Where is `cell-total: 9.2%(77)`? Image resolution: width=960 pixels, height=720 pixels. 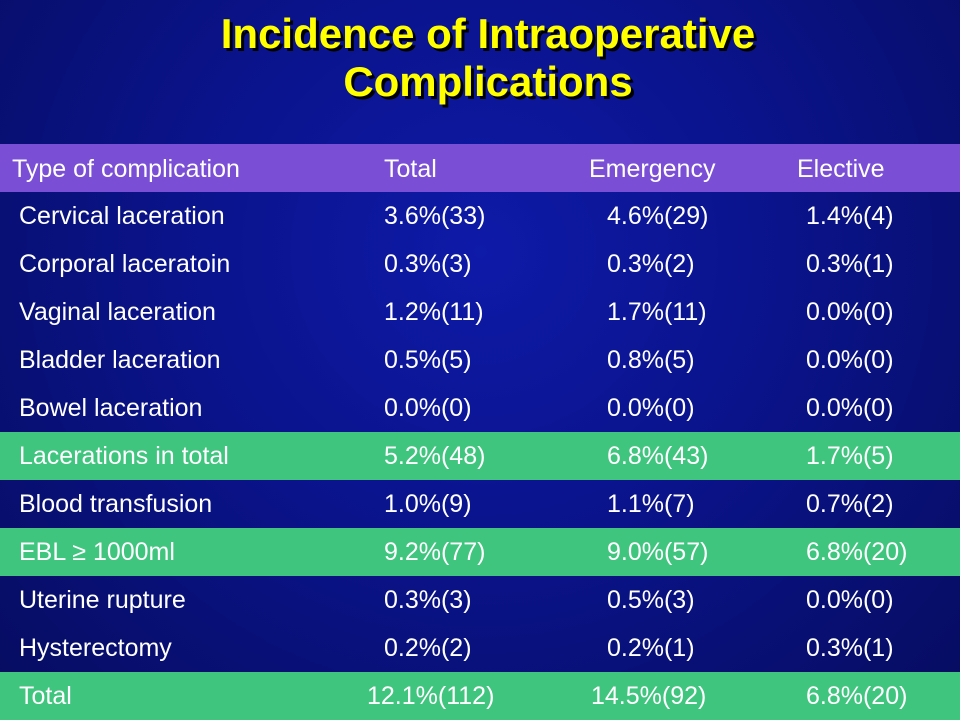
cell-total: 9.2%(77) is located at coordinates (435, 552).